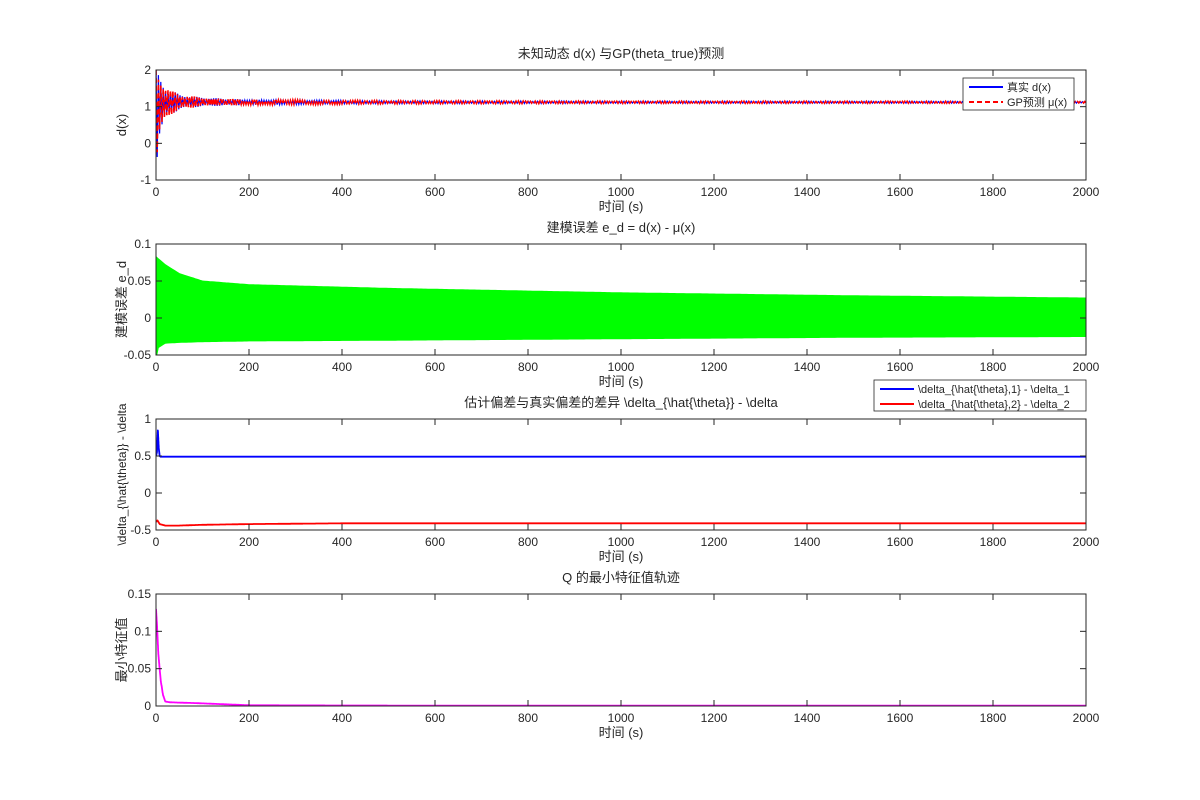 The image size is (1200, 800). I want to click on legend-entry-2: GP预测 μ(x), so click(1037, 102).